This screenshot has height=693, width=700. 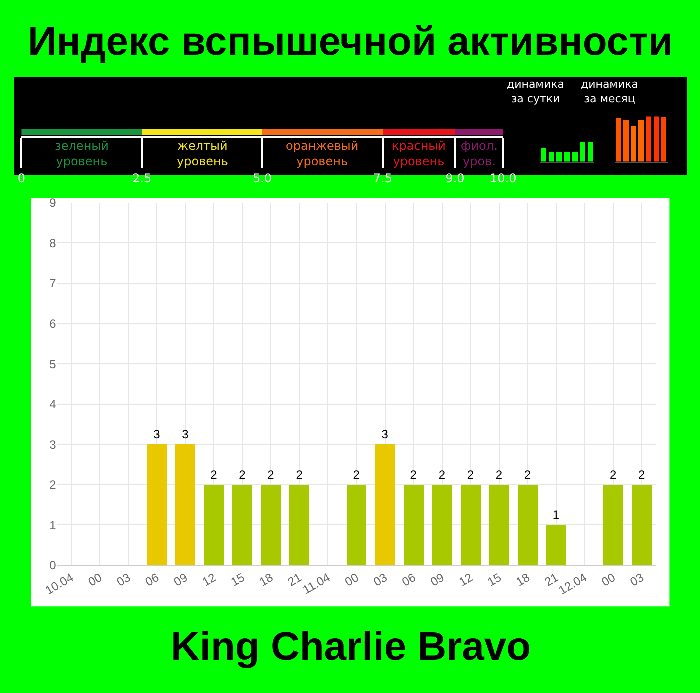 What do you see at coordinates (53, 364) in the screenshot?
I see `y-tick-label: 5` at bounding box center [53, 364].